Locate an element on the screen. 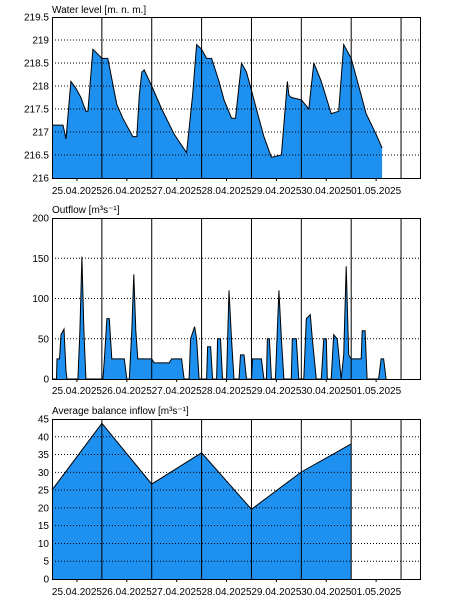  y-tick-label: 5 is located at coordinates (46, 562).